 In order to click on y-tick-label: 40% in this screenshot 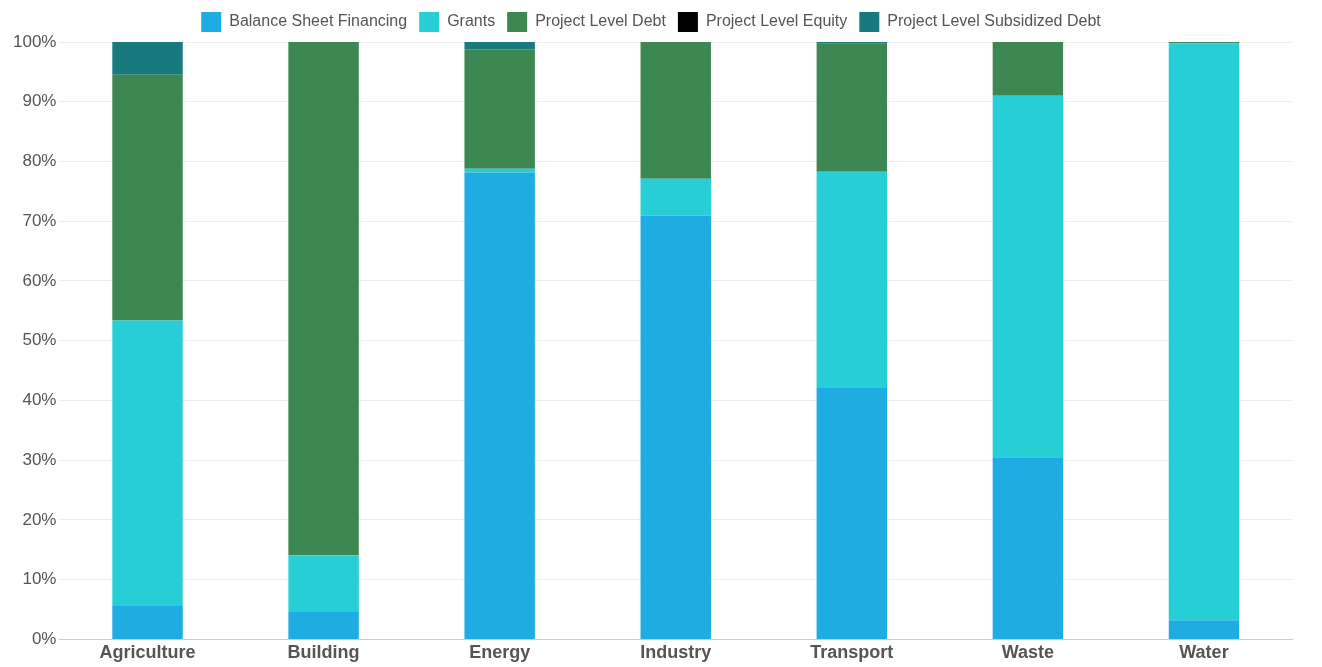, I will do `click(39, 400)`.